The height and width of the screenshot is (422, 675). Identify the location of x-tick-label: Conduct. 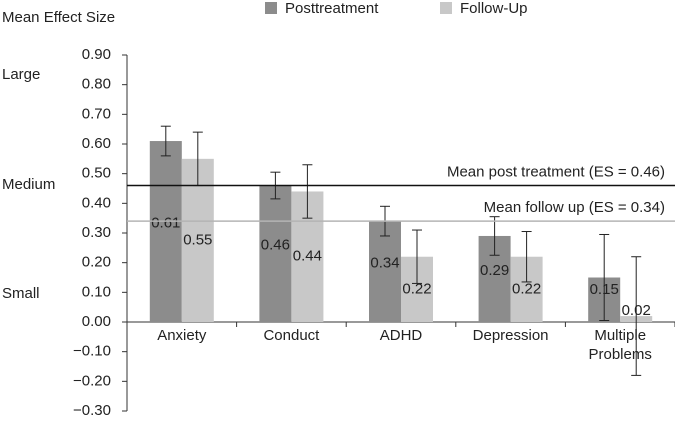
(291, 335).